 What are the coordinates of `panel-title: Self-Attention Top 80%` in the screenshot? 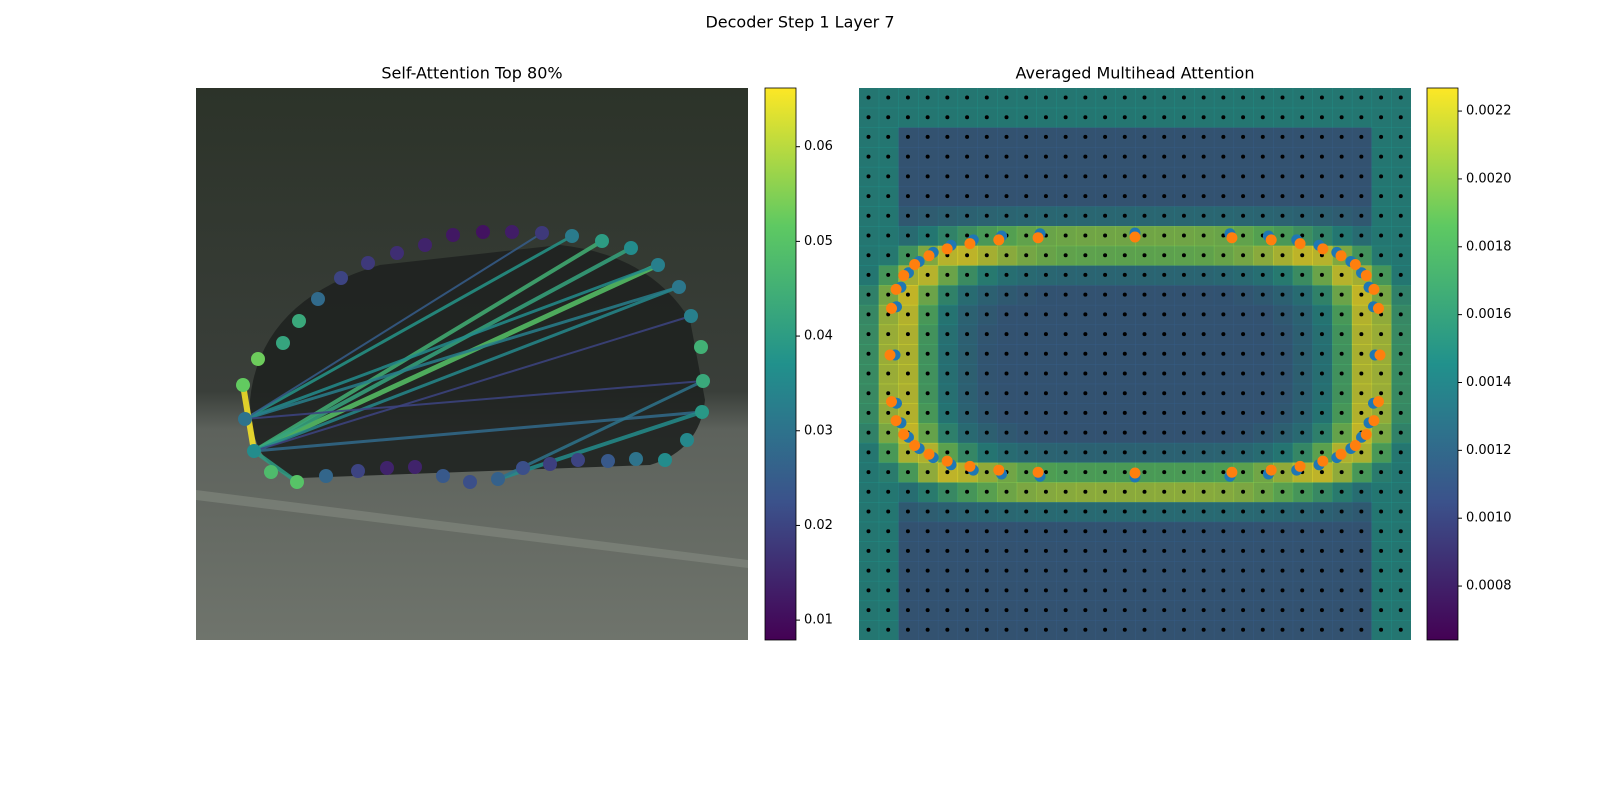 It's located at (471, 73).